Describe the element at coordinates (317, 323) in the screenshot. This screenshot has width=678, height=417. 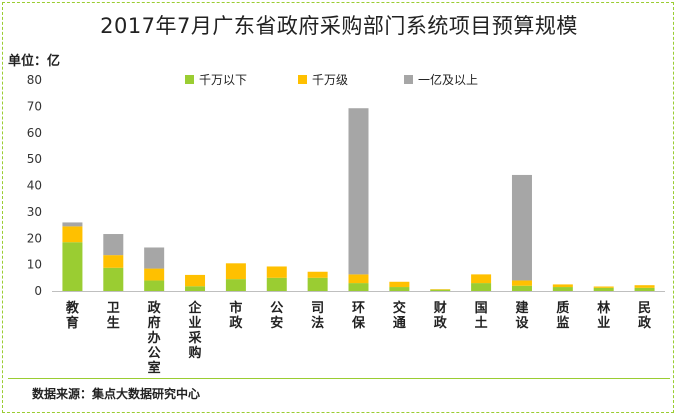
I see `category-label-char: 法` at that location.